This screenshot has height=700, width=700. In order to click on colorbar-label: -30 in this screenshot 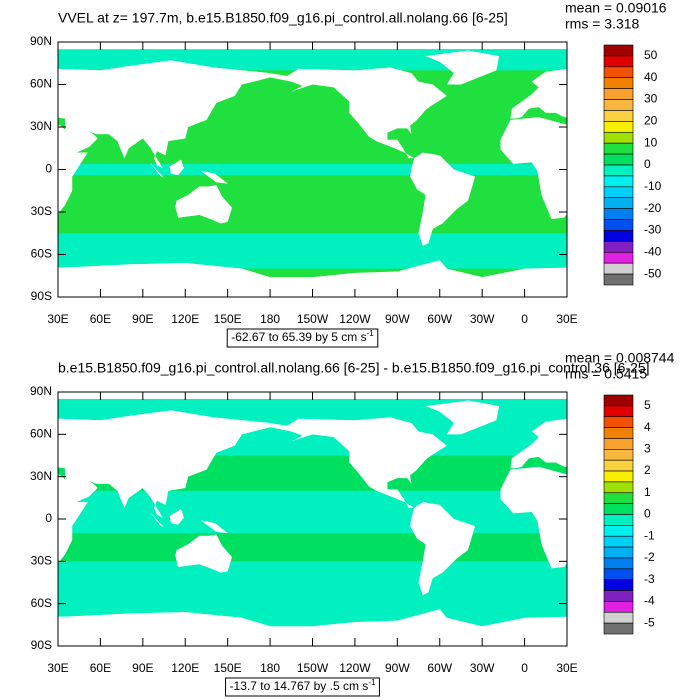, I will do `click(653, 230)`.